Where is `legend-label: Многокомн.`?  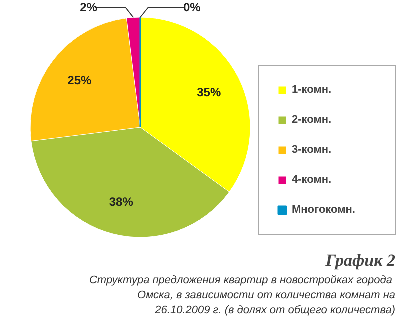
legend-label: Многокомн. is located at coordinates (324, 210).